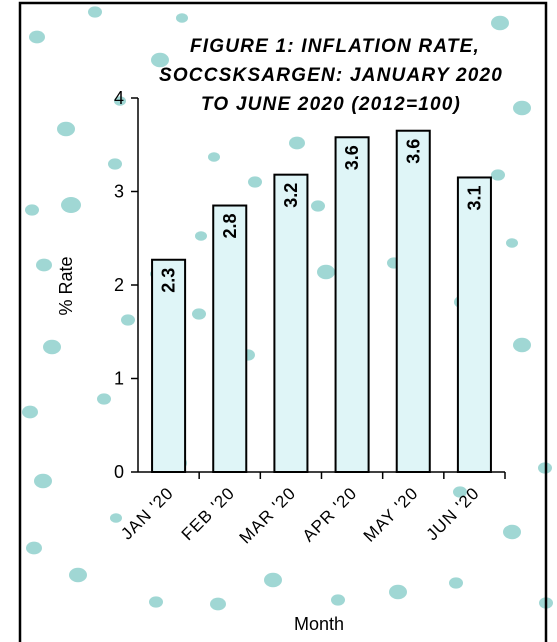 Image resolution: width=557 pixels, height=642 pixels. Describe the element at coordinates (391, 514) in the screenshot. I see `x-tick-label: MAY '20` at that location.